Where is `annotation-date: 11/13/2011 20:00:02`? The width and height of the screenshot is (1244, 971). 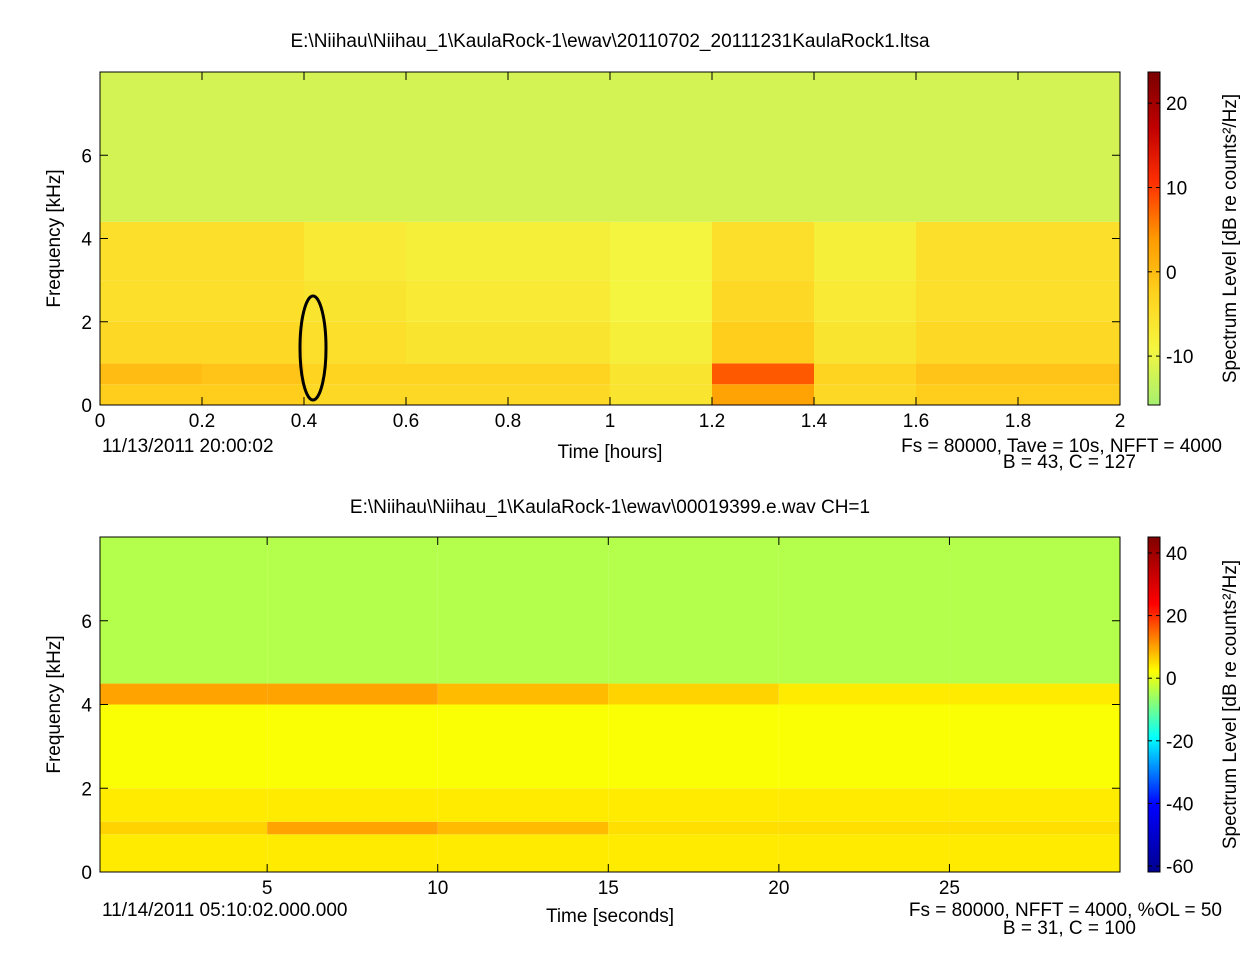 annotation-date: 11/13/2011 20:00:02 is located at coordinates (188, 446).